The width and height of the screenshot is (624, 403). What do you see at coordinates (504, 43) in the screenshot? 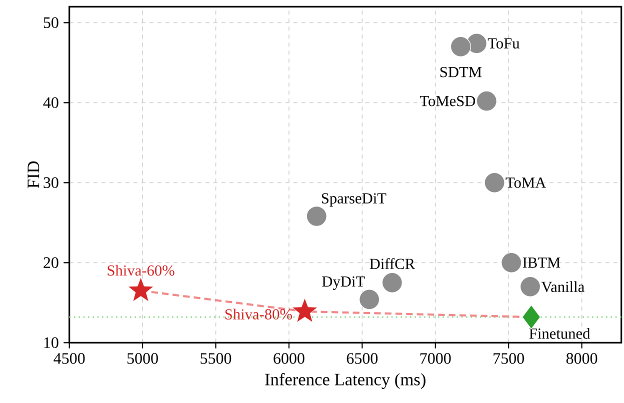
I see `annotation: ToFu` at bounding box center [504, 43].